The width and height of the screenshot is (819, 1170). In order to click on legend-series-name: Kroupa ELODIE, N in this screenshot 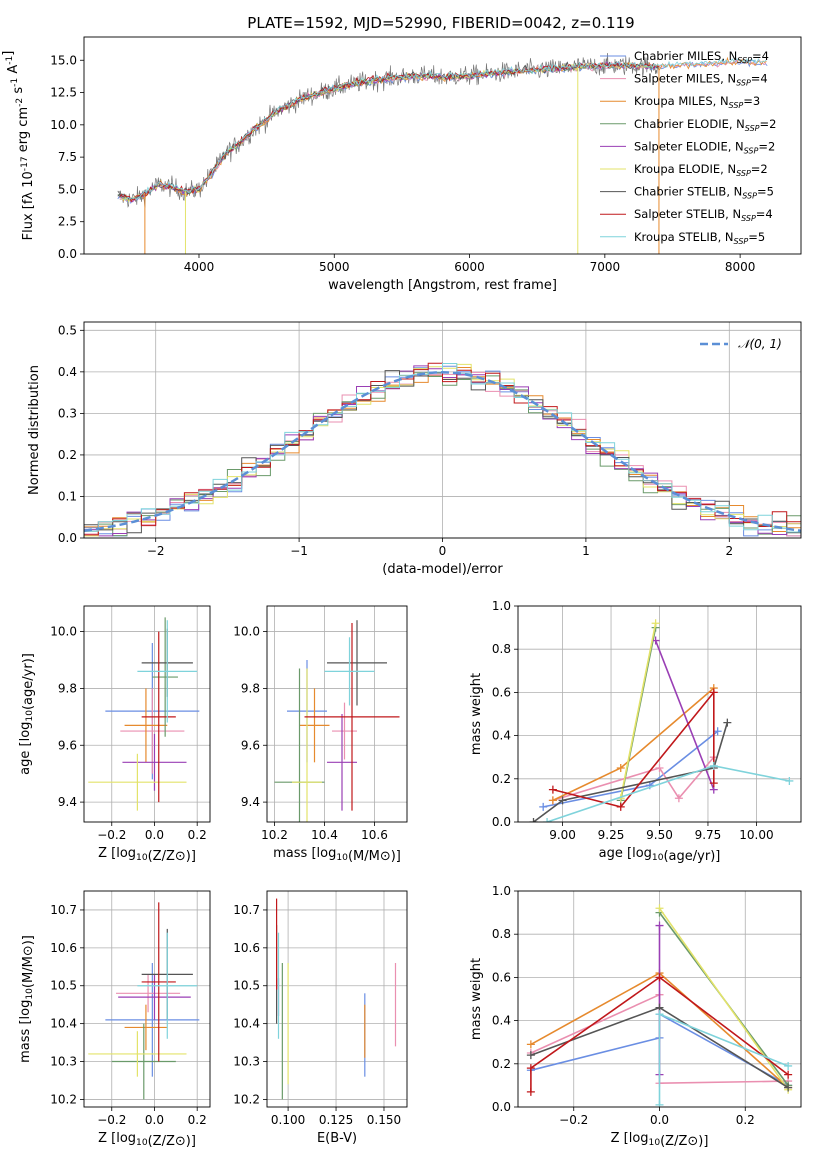, I will do `click(685, 169)`.